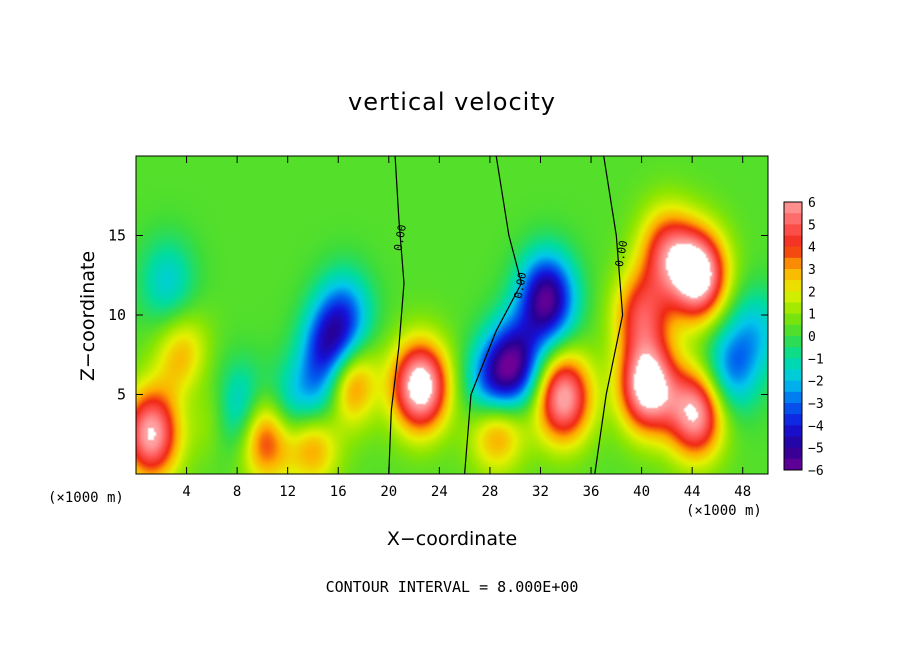 This screenshot has height=654, width=904. I want to click on colorbar-tick-label: 5, so click(812, 225).